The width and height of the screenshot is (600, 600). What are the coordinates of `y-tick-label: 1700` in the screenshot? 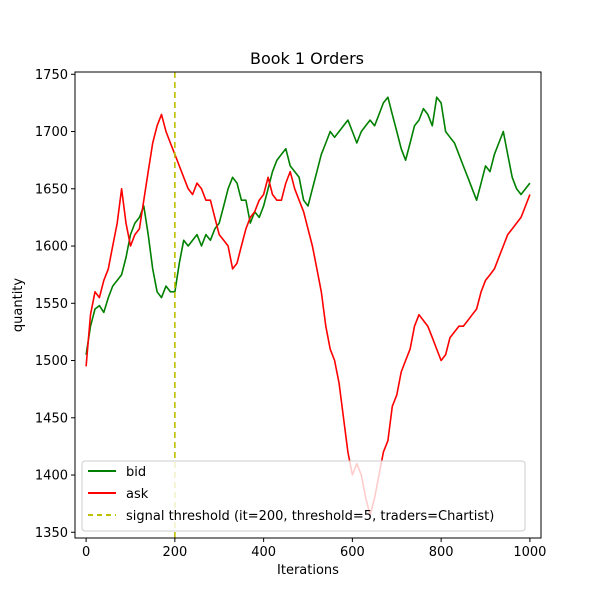 It's located at (51, 132).